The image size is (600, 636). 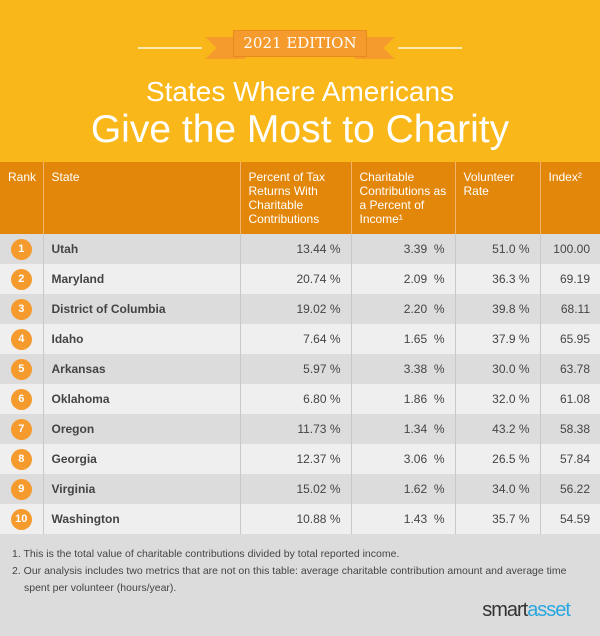 I want to click on value-cell: 65.95, so click(x=569, y=339).